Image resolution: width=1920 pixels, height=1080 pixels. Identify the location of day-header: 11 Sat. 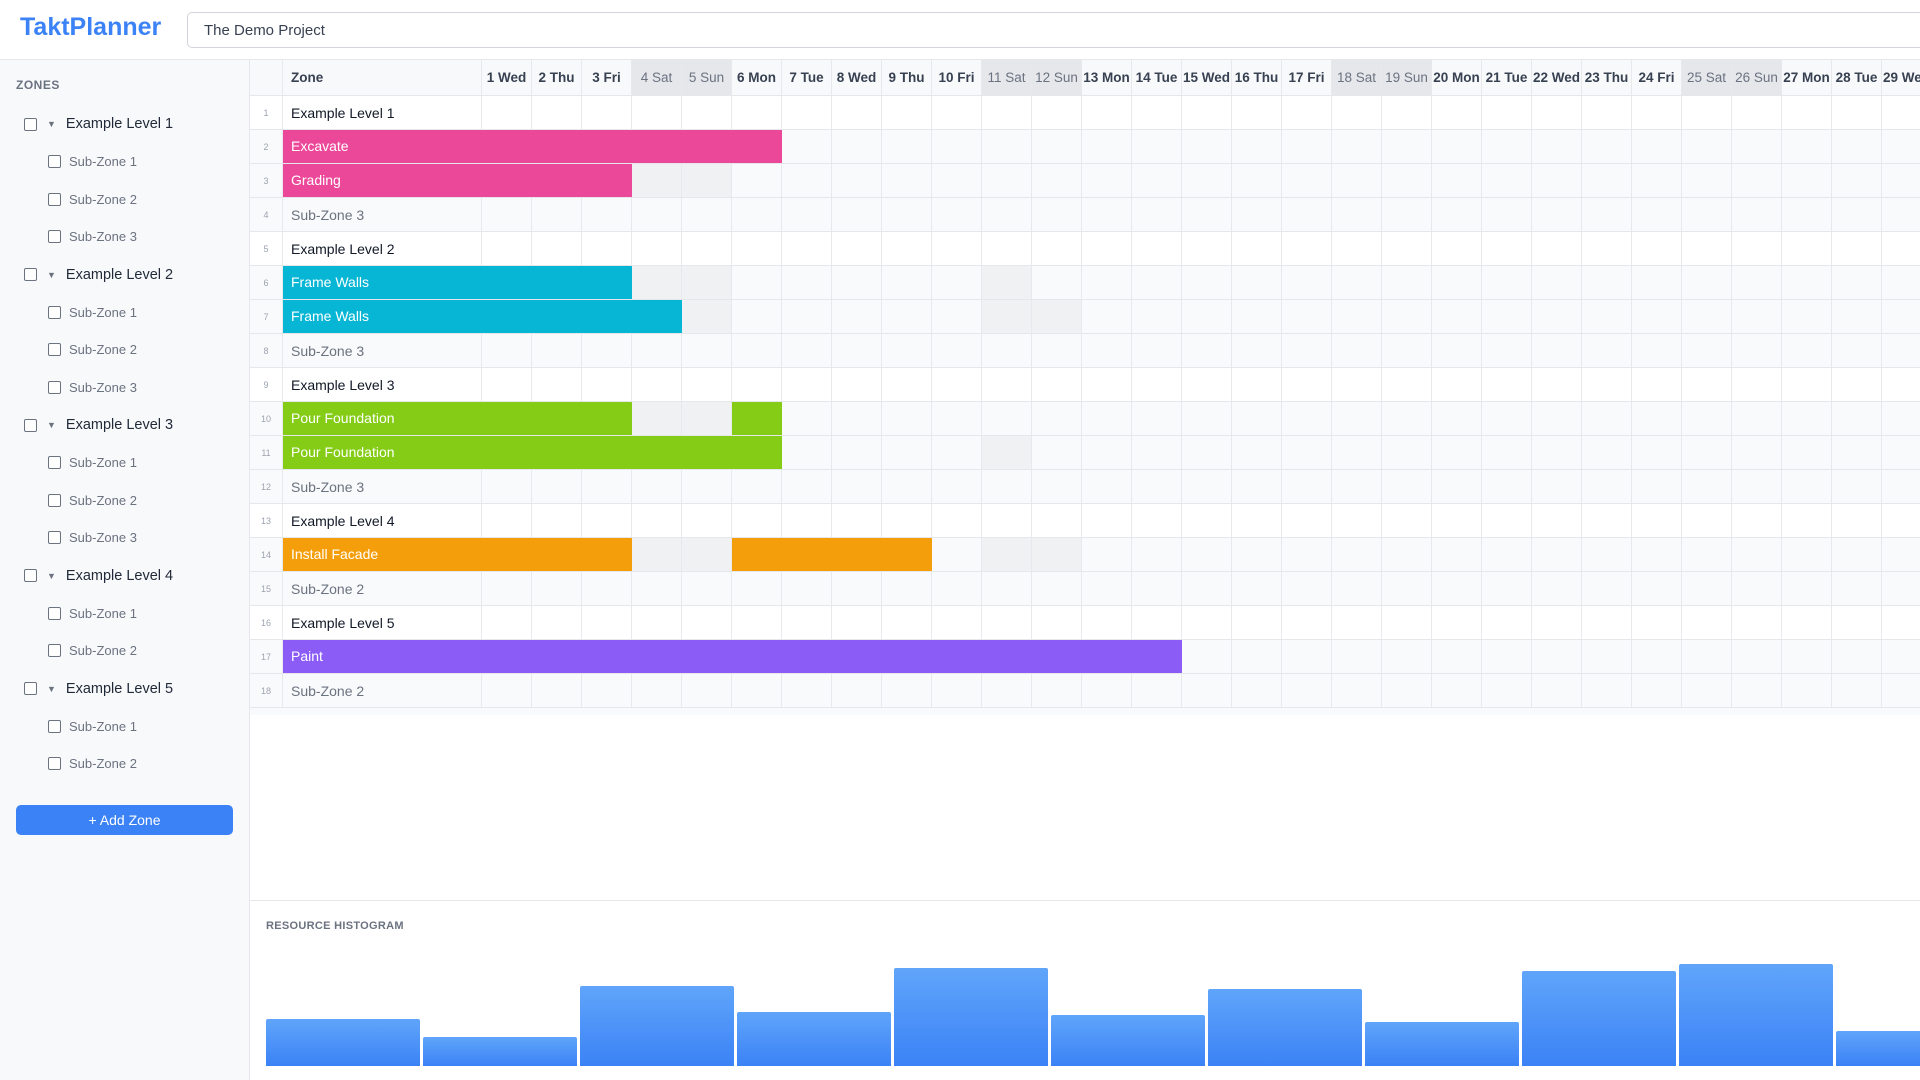
(1007, 77).